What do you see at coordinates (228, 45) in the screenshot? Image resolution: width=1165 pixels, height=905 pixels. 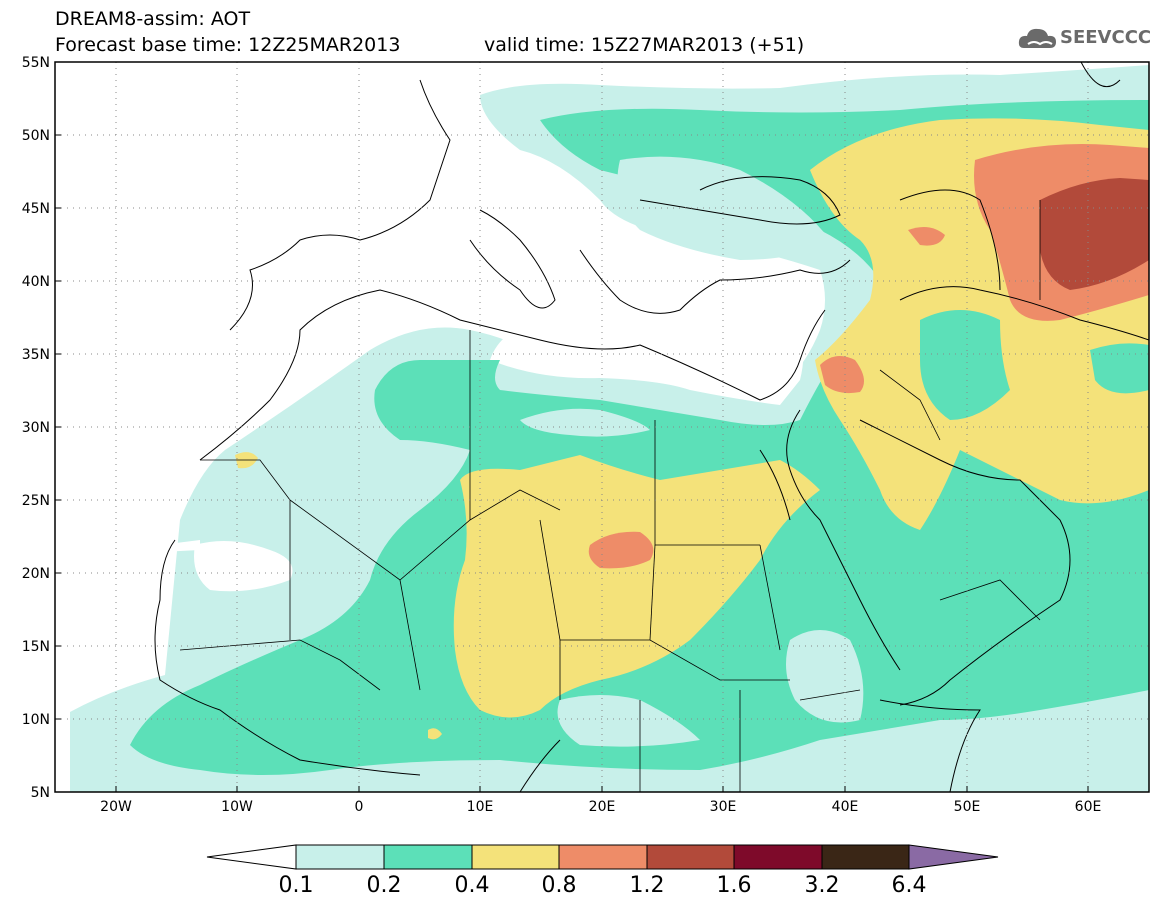 I see `forecast-base-time: Forecast base time: 12Z25MAR2013` at bounding box center [228, 45].